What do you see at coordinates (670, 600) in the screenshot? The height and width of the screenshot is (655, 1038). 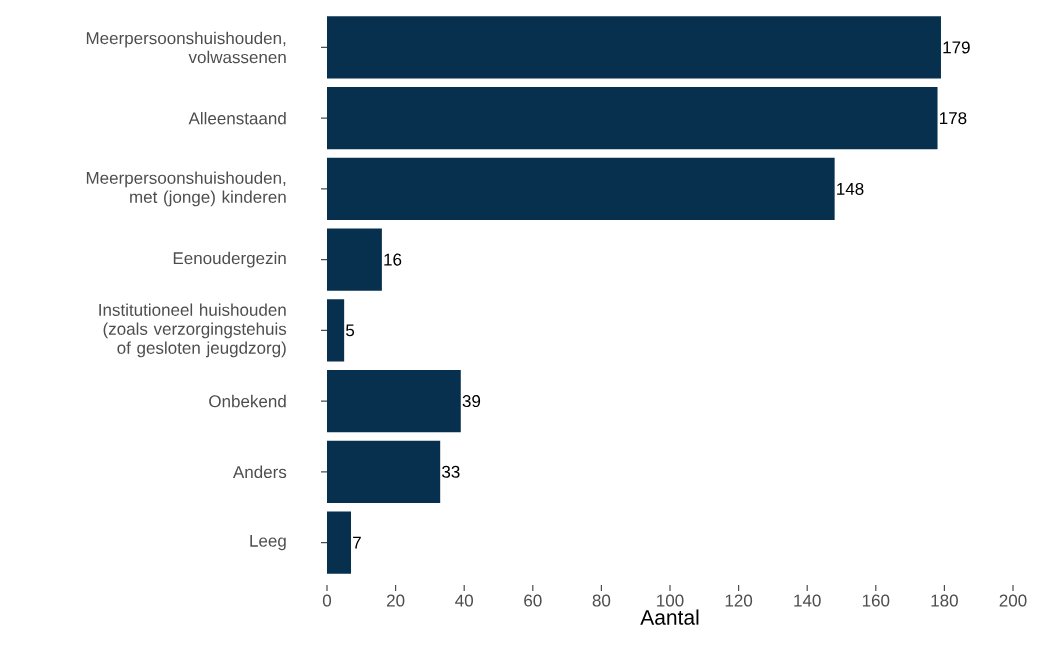 I see `x-tick-label: 100` at bounding box center [670, 600].